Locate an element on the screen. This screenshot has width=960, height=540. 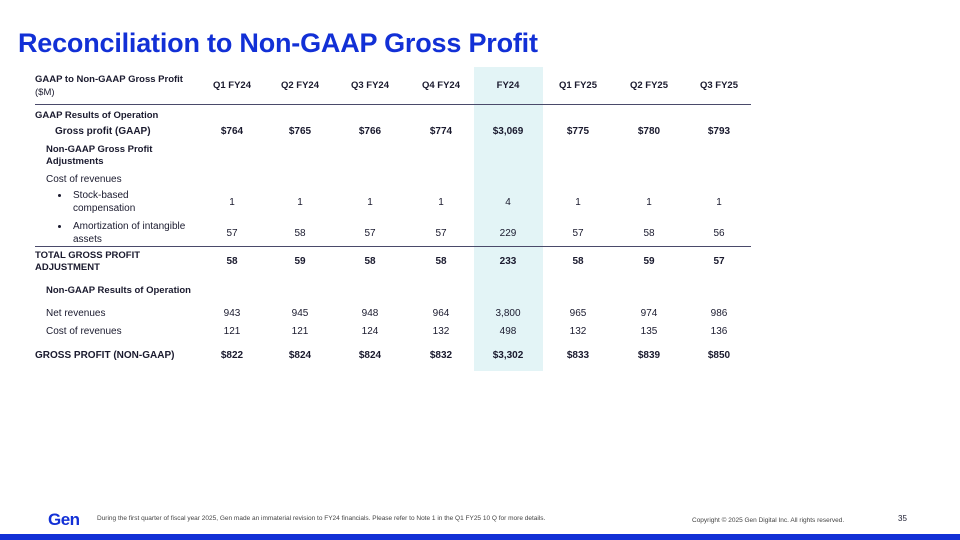
total-adjustment-label-line2: ADJUSTMENT is located at coordinates (67, 267).